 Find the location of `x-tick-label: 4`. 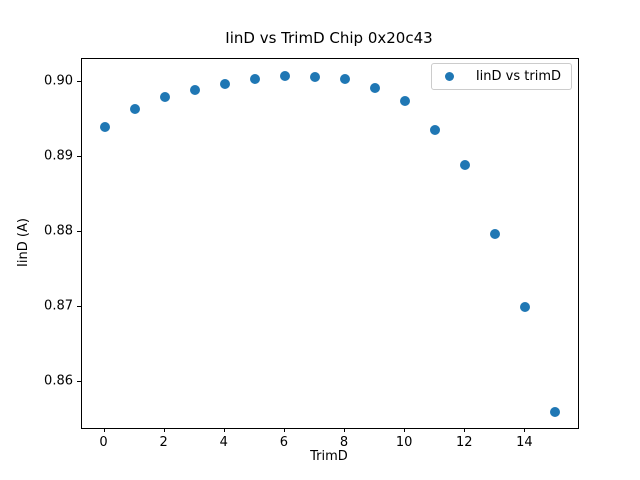

x-tick-label: 4 is located at coordinates (223, 442).